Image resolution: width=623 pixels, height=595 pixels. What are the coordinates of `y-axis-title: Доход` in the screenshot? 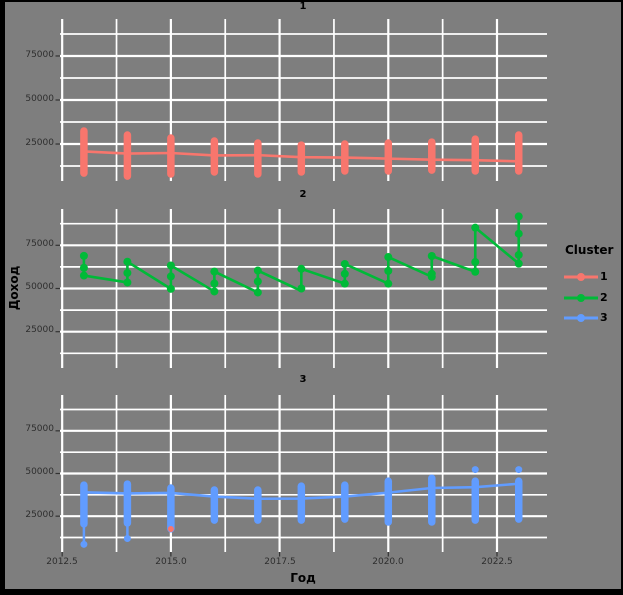 It's located at (14, 288).